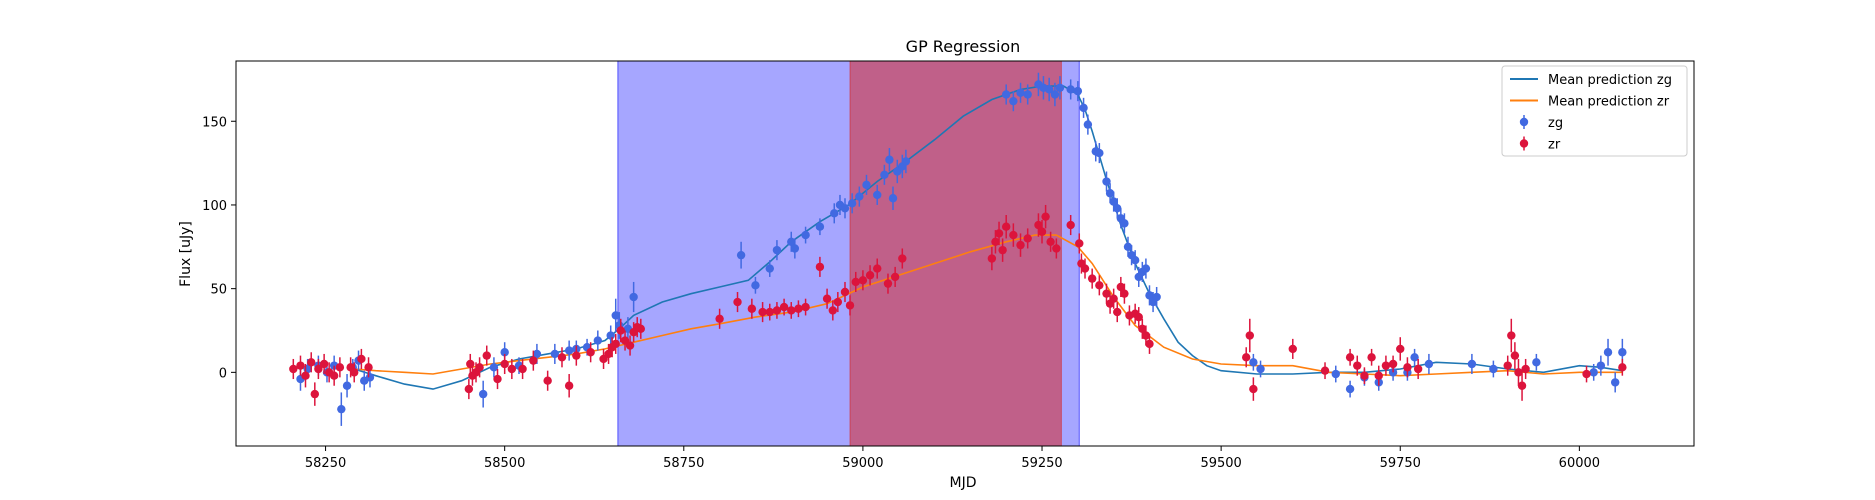  Describe the element at coordinates (862, 463) in the screenshot. I see `x-tick-label: 59000` at that location.